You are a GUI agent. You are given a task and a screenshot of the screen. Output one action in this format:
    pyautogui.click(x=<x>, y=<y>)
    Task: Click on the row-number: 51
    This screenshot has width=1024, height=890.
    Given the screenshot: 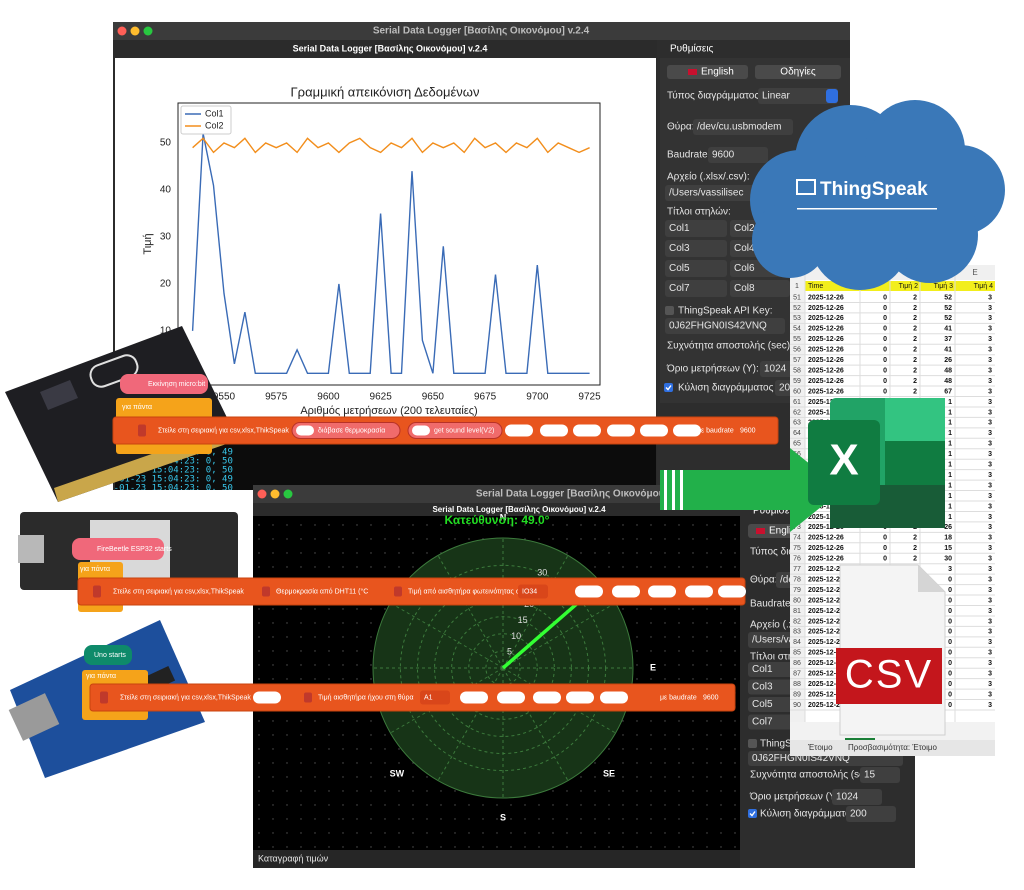 What is the action you would take?
    pyautogui.click(x=797, y=297)
    